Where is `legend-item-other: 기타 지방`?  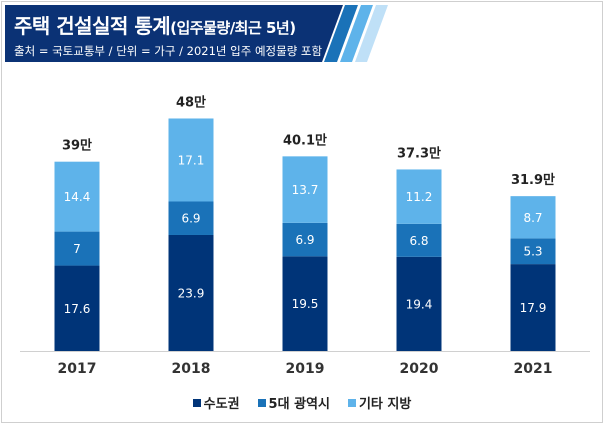
legend-item-other: 기타 지방 is located at coordinates (379, 402).